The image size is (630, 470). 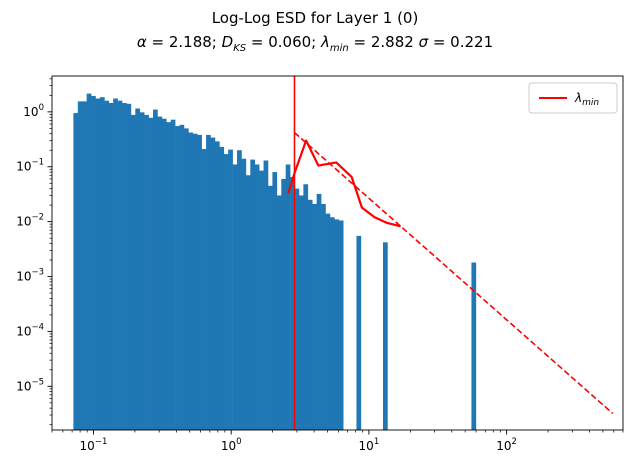 What do you see at coordinates (30, 385) in the screenshot?
I see `y-tick-label: 10⁻⁵` at bounding box center [30, 385].